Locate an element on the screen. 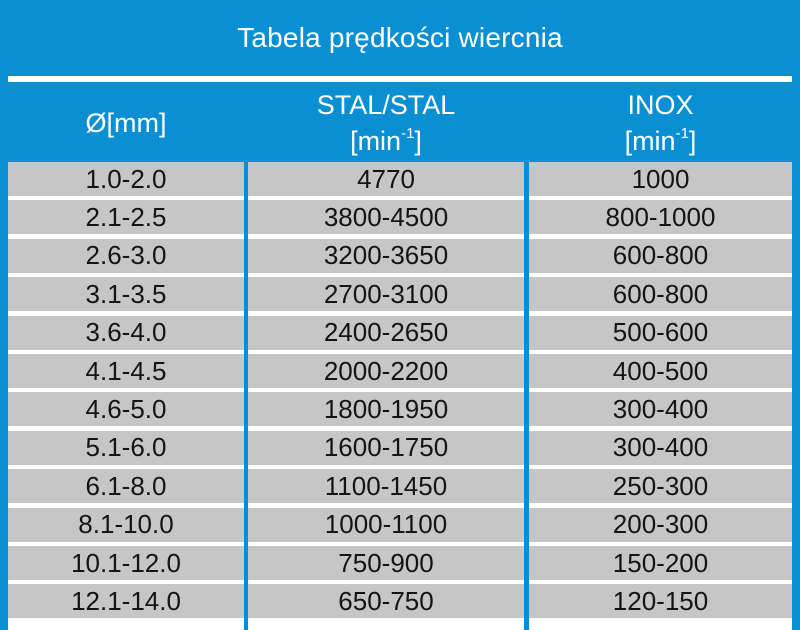 The image size is (800, 630). diameter-cell: 5.1-6.0 is located at coordinates (126, 447).